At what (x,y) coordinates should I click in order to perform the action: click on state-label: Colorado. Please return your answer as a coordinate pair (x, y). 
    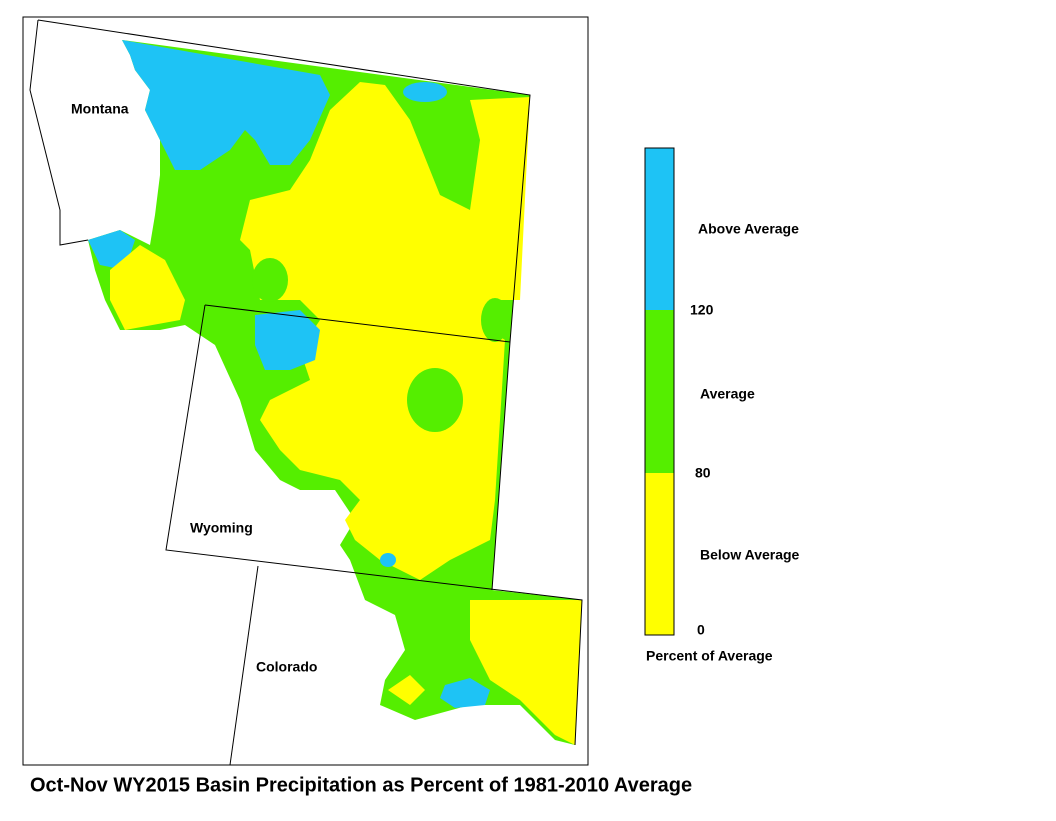
    Looking at the image, I should click on (286, 667).